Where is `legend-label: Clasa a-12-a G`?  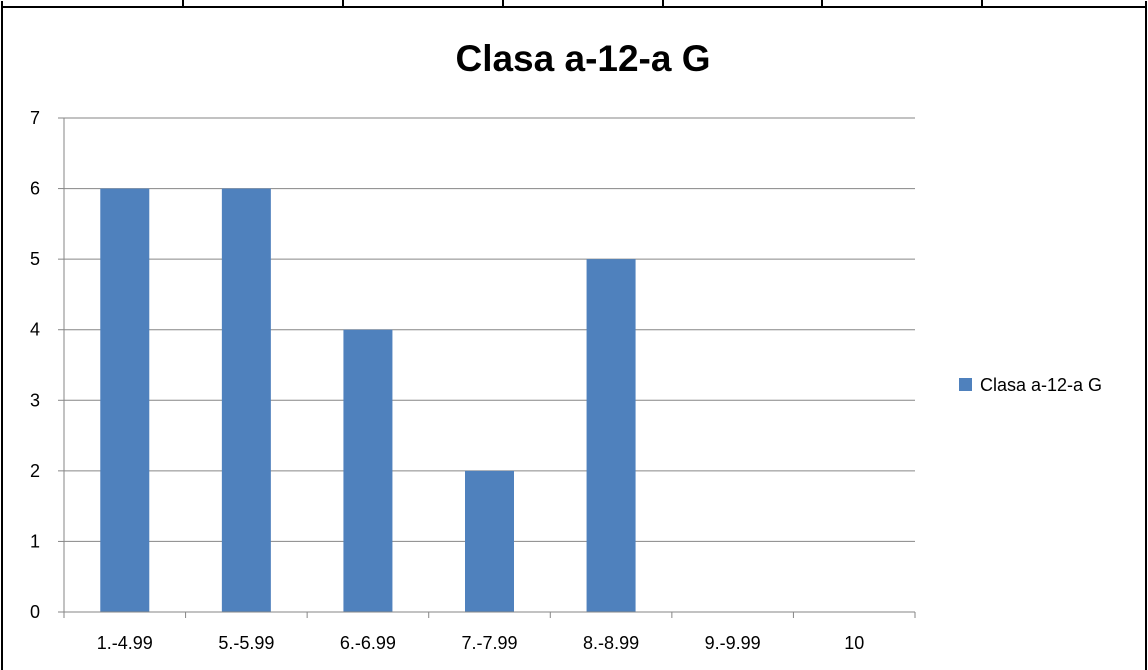
legend-label: Clasa a-12-a G is located at coordinates (1041, 385).